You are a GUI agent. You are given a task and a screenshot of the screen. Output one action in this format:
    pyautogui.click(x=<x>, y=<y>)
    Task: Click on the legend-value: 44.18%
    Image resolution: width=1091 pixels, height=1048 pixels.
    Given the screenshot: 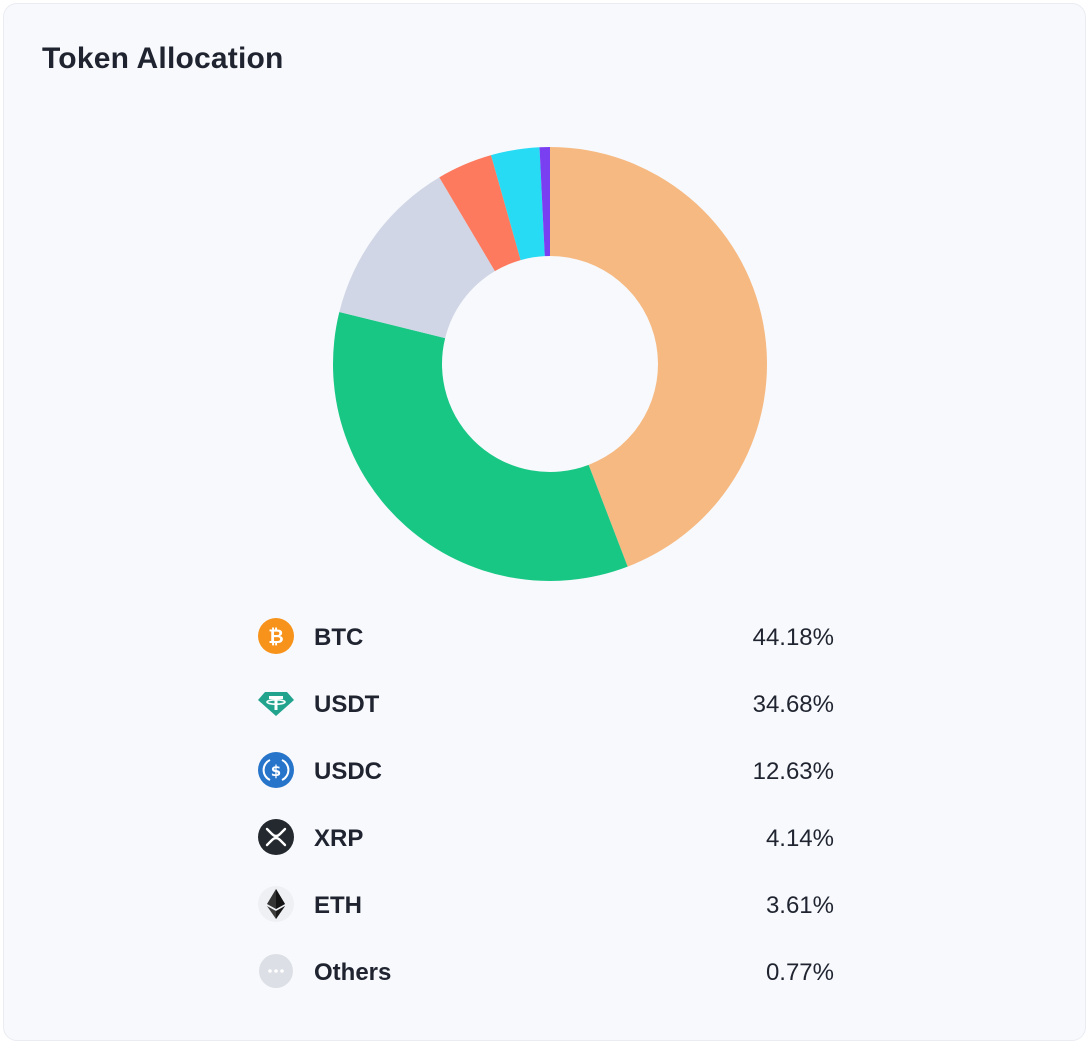 What is the action you would take?
    pyautogui.click(x=793, y=637)
    